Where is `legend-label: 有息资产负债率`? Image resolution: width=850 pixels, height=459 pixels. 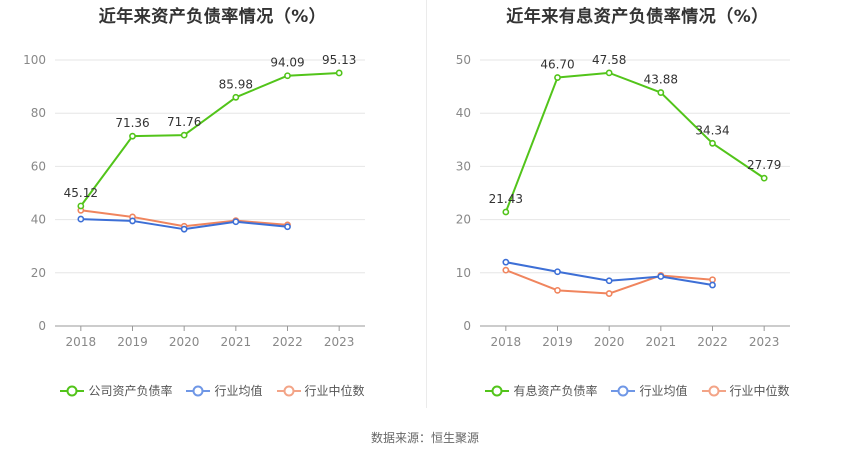
legend-label: 有息资产负债率 is located at coordinates (555, 391).